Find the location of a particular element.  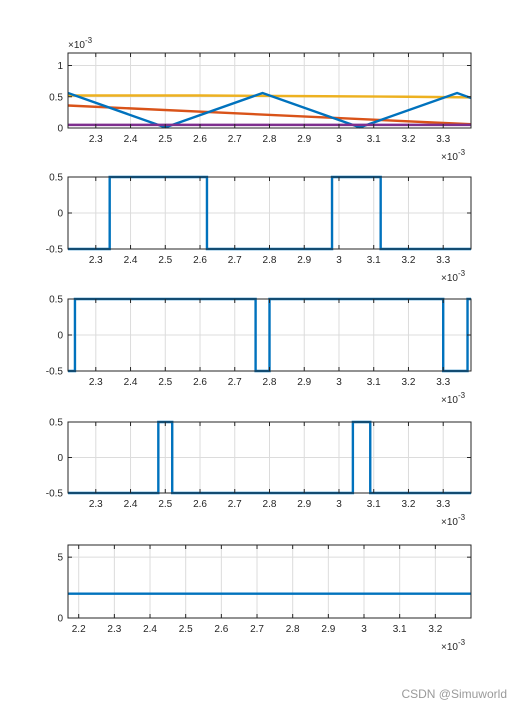

y-tick-label: 5 is located at coordinates (60, 558).